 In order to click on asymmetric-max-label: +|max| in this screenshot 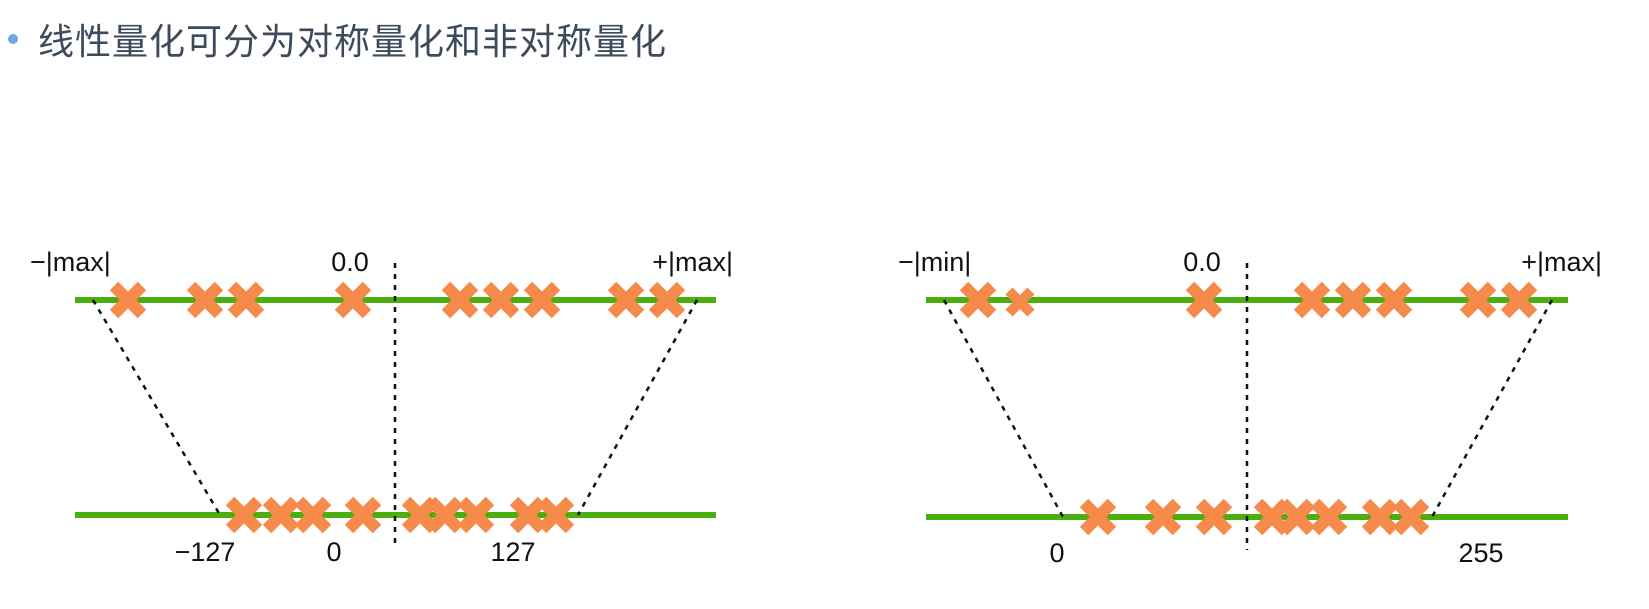, I will do `click(1561, 262)`.